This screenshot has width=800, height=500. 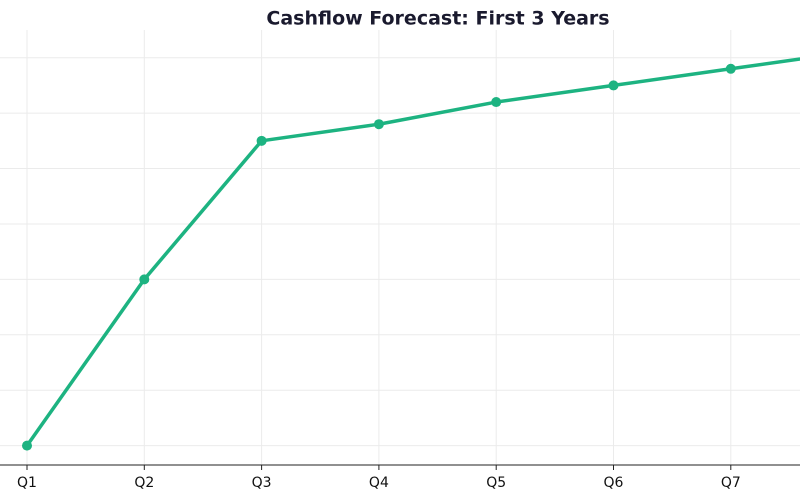 I want to click on x-tick-label: Q3, so click(x=262, y=483).